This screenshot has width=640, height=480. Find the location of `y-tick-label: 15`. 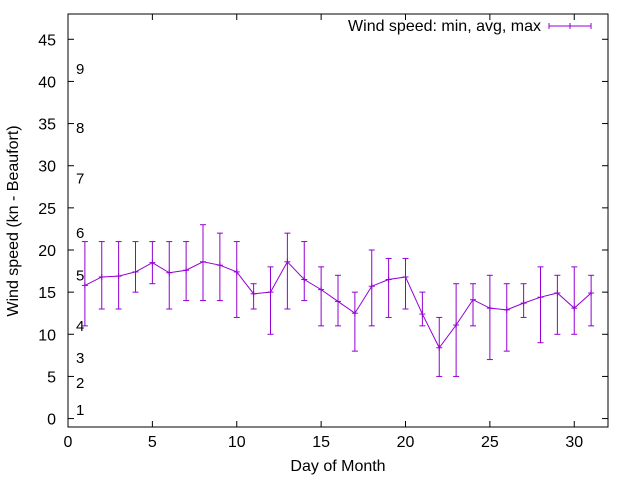

y-tick-label: 15 is located at coordinates (47, 293).